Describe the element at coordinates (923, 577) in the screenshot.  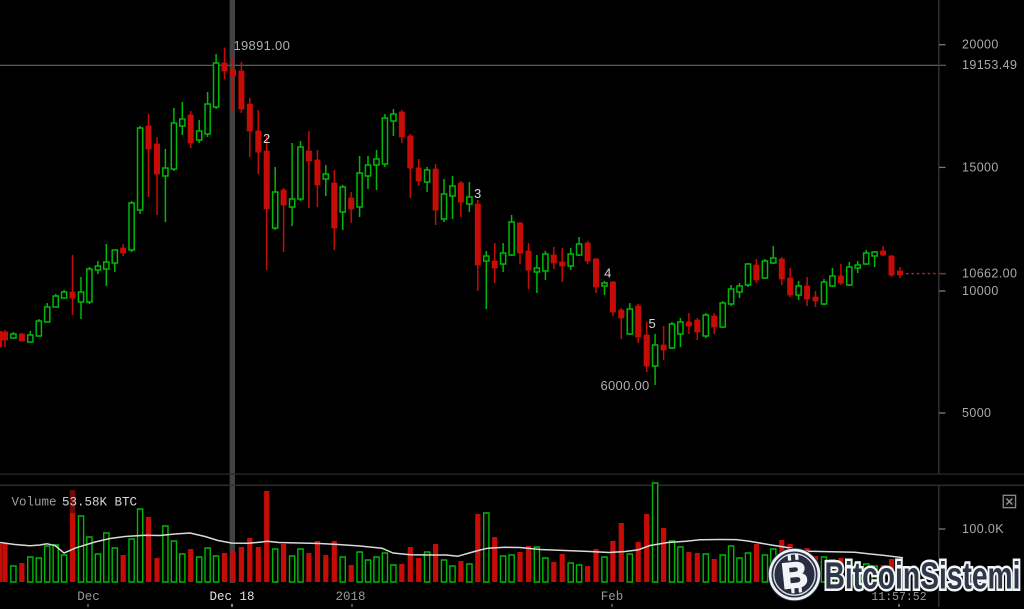
I see `svg-text: BitcoinSistemi` at that location.